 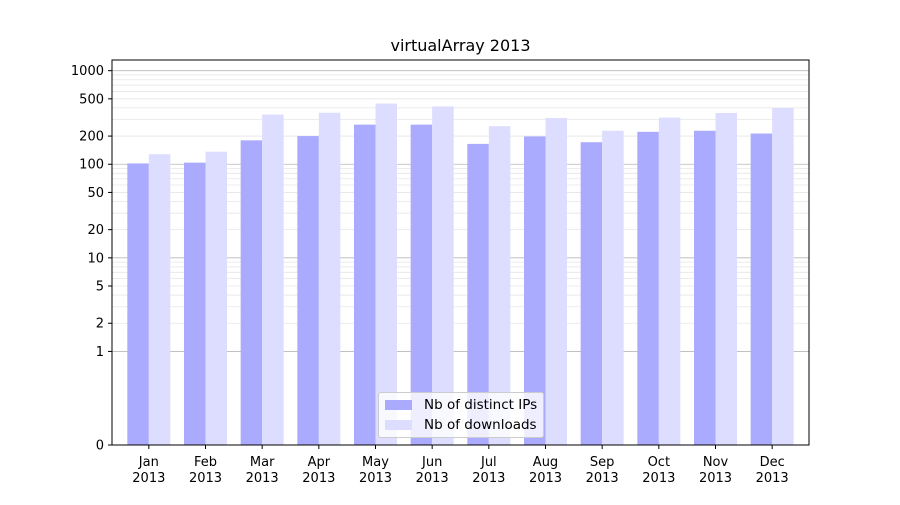 What do you see at coordinates (659, 462) in the screenshot?
I see `x-tick-label-month: Oct` at bounding box center [659, 462].